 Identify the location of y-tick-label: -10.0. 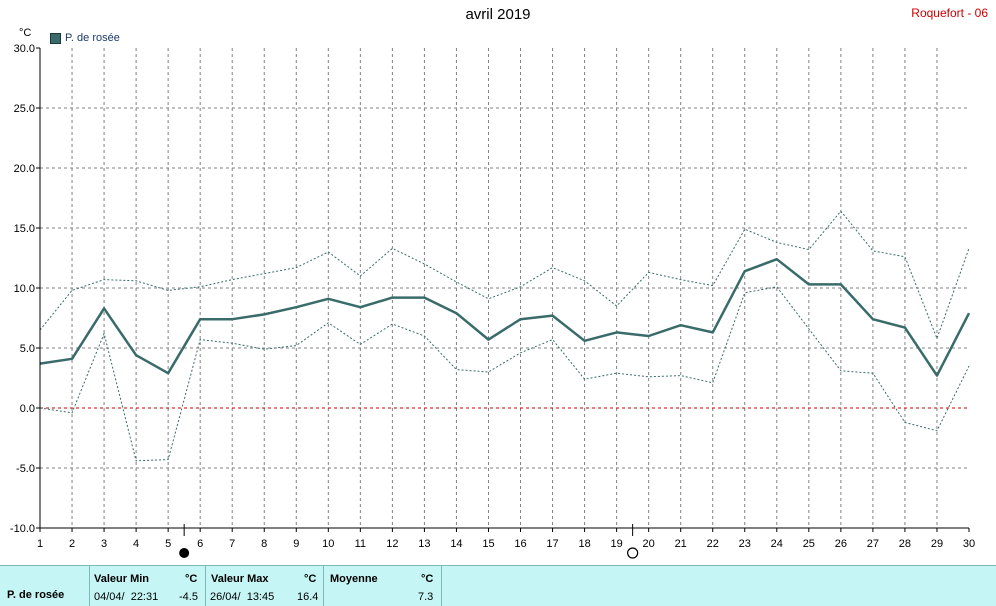
(22, 529).